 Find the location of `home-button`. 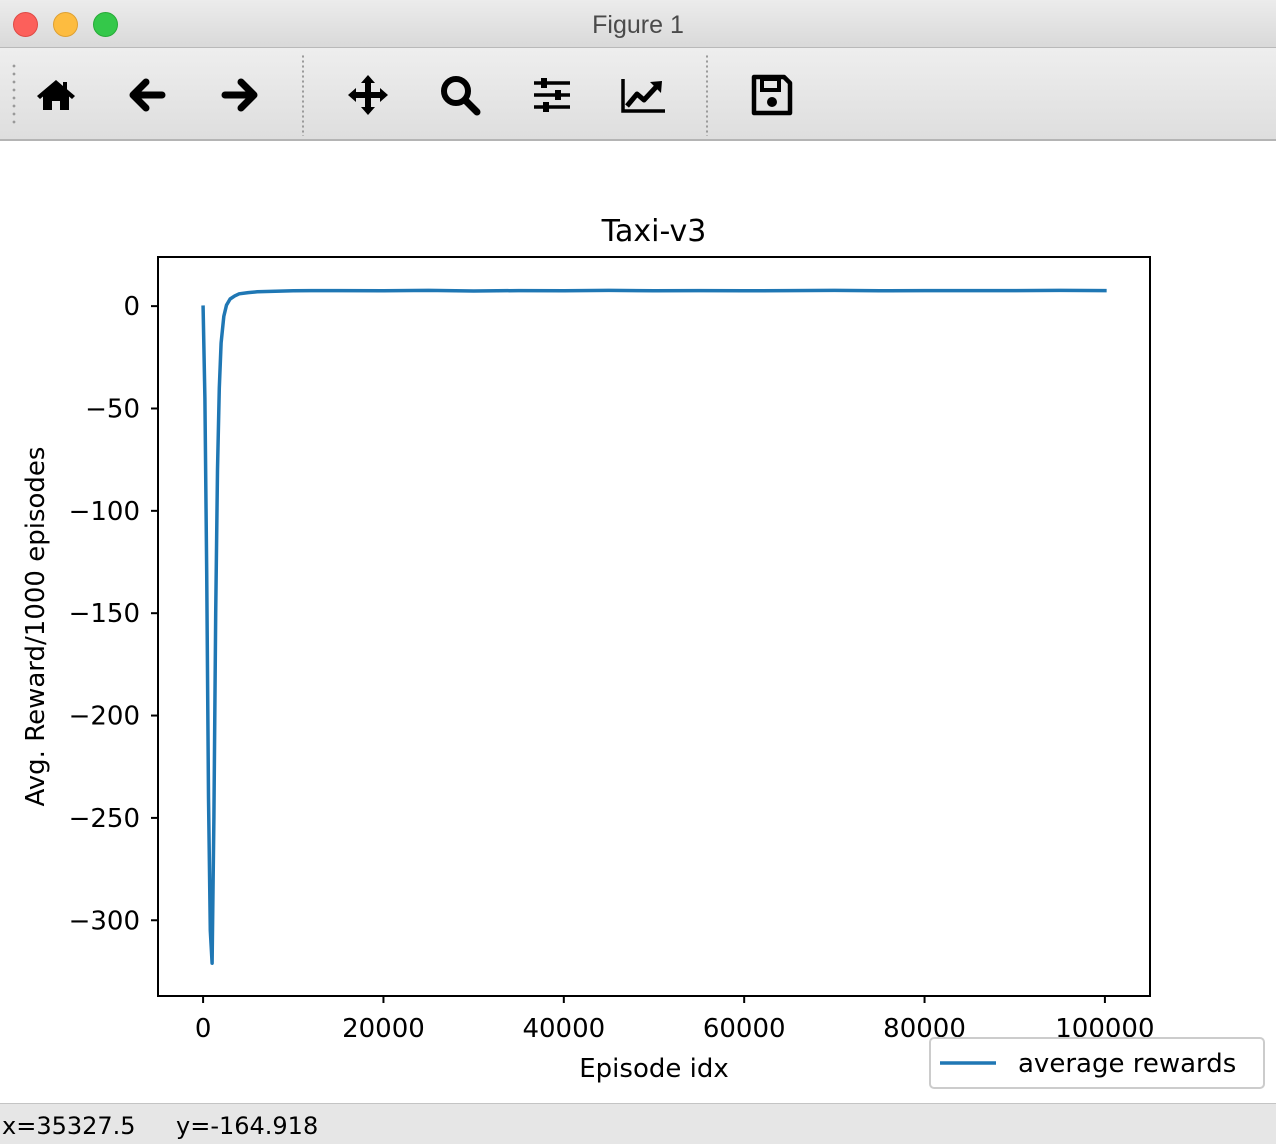

home-button is located at coordinates (56, 95).